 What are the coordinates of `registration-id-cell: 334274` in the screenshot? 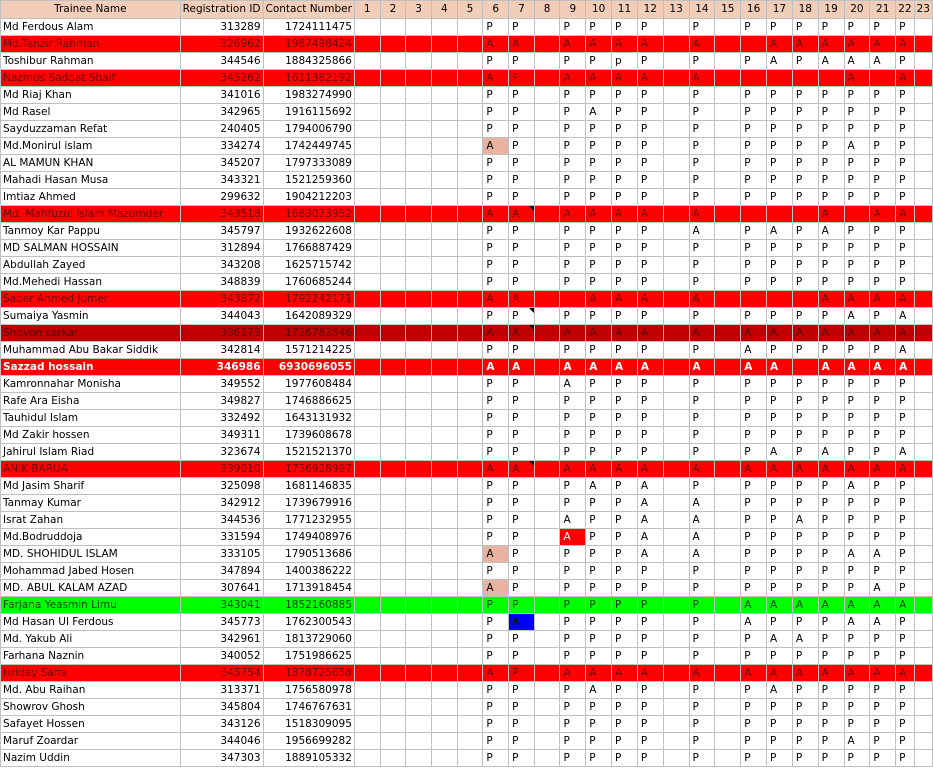 It's located at (221, 146).